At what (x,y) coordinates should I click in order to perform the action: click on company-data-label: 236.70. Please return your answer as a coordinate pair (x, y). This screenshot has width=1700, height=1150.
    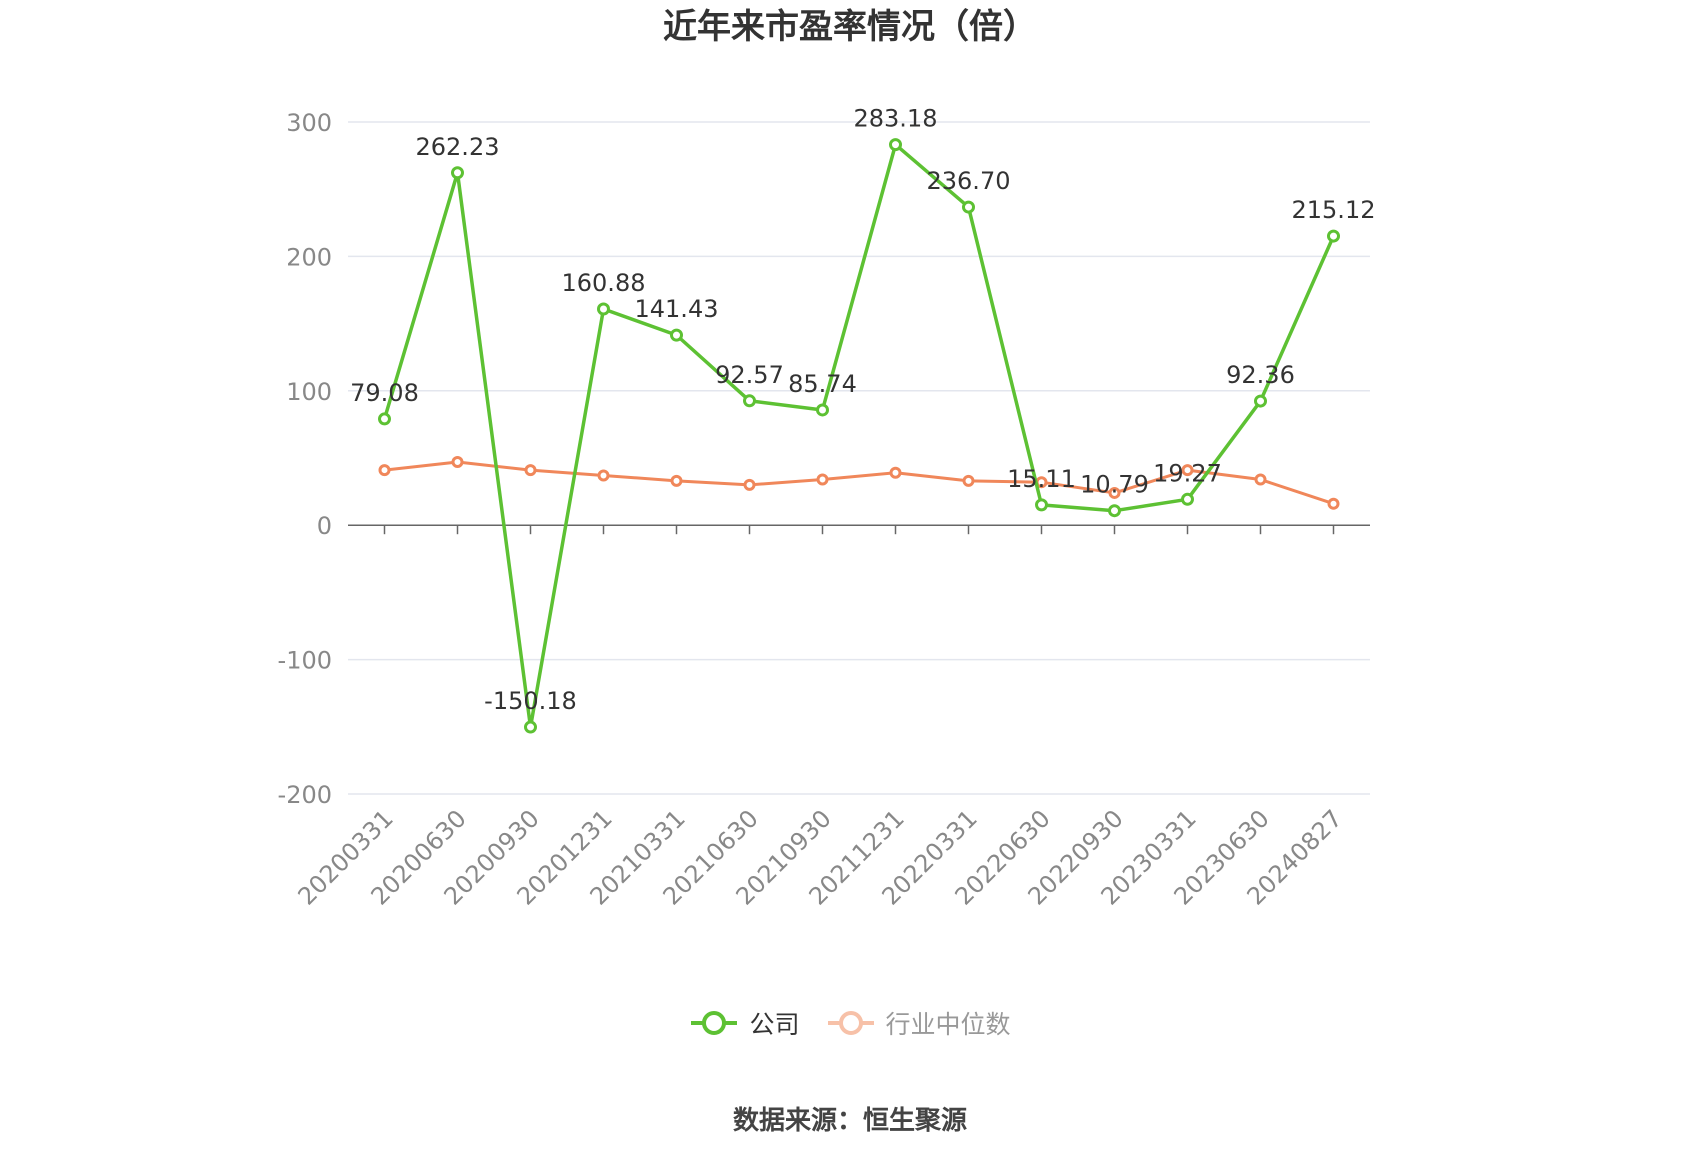
    Looking at the image, I should click on (969, 181).